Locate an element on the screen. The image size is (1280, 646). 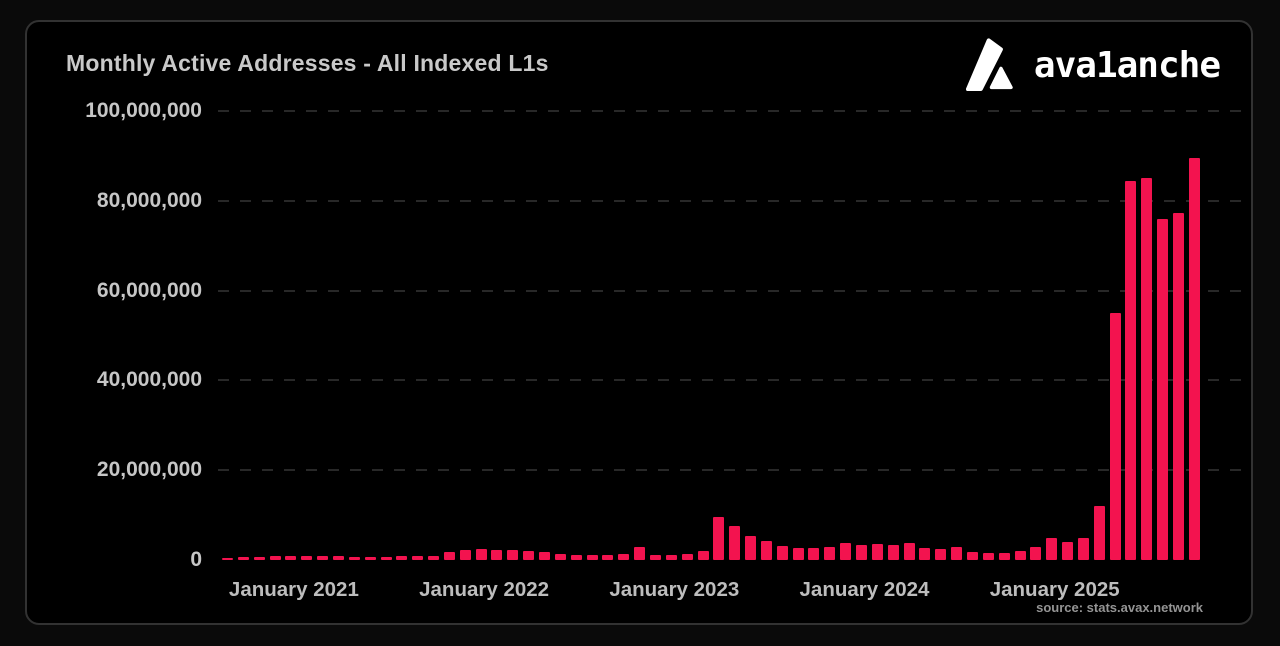
brand-wordmark: ava1anche is located at coordinates (1127, 65).